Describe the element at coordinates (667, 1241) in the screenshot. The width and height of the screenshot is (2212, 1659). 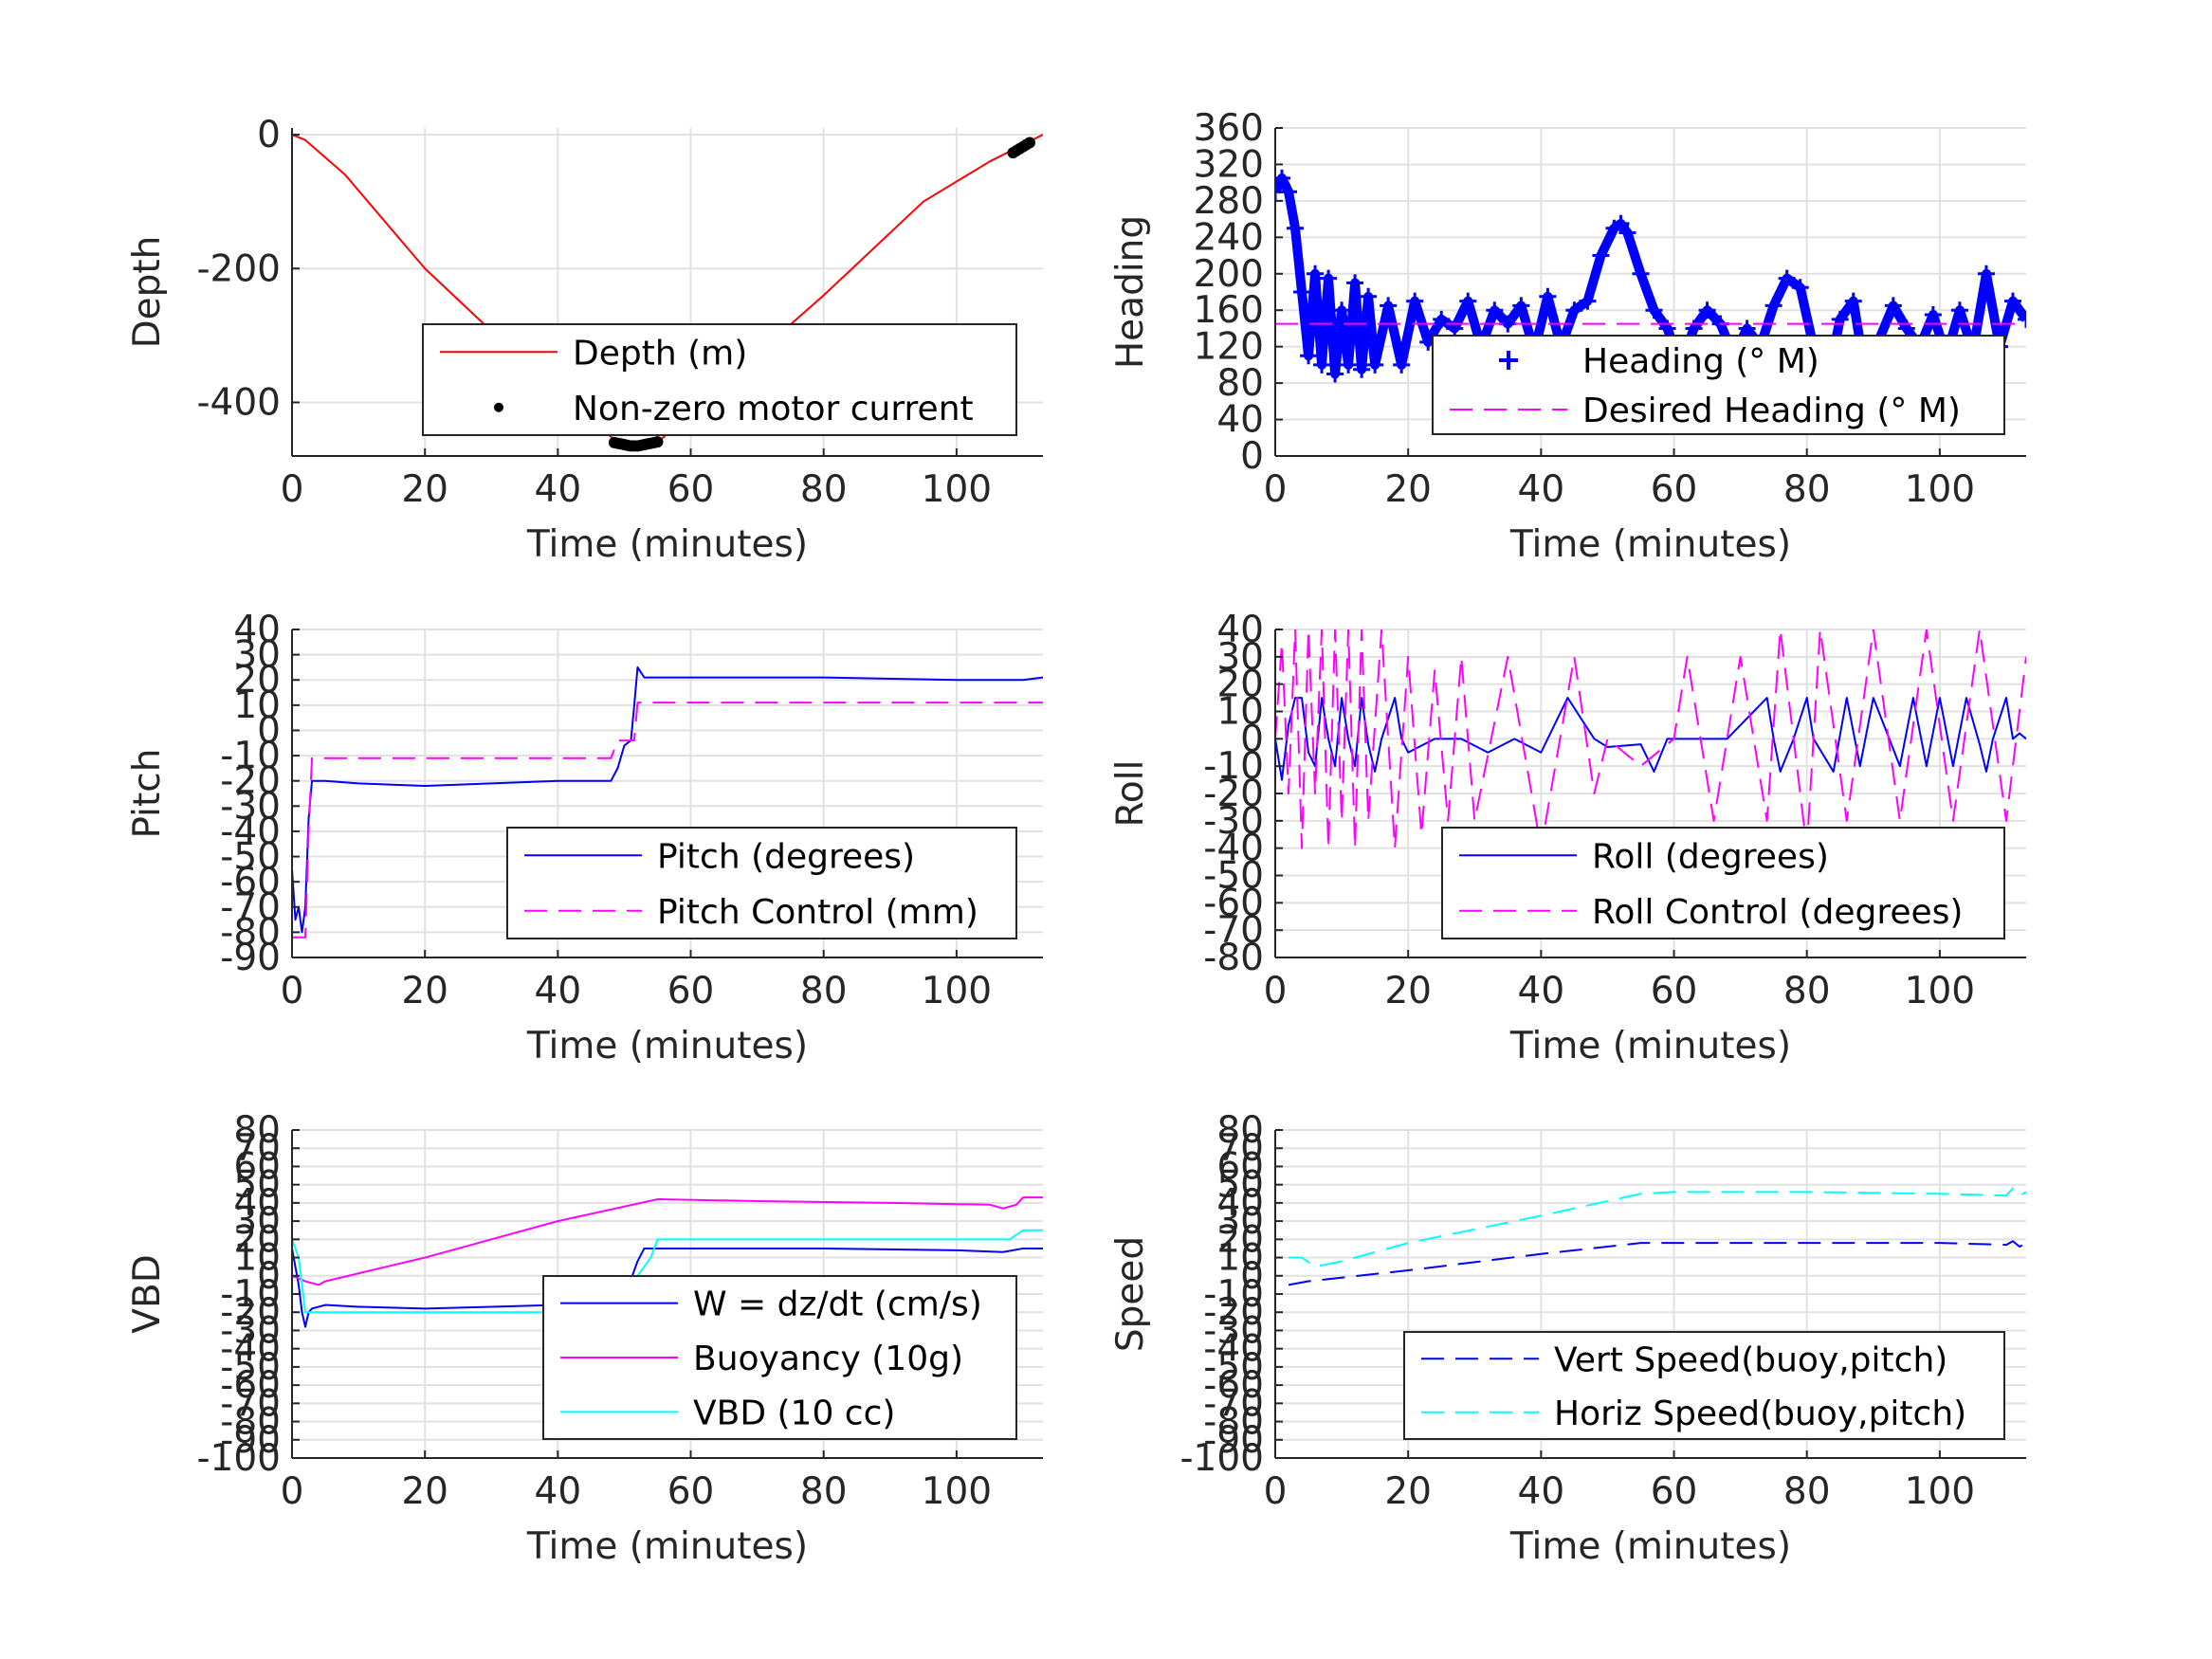
I see `series-vbd-1-line` at that location.